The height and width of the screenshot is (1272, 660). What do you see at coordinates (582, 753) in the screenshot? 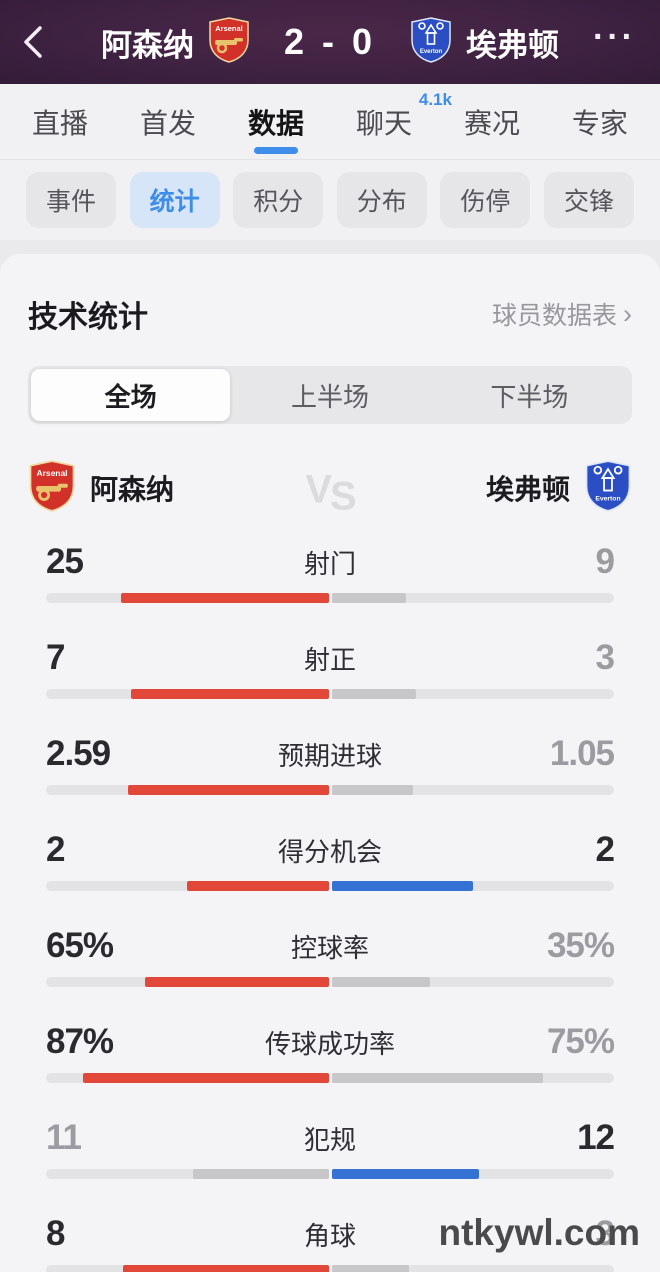
I see `away-value: 1.05` at bounding box center [582, 753].